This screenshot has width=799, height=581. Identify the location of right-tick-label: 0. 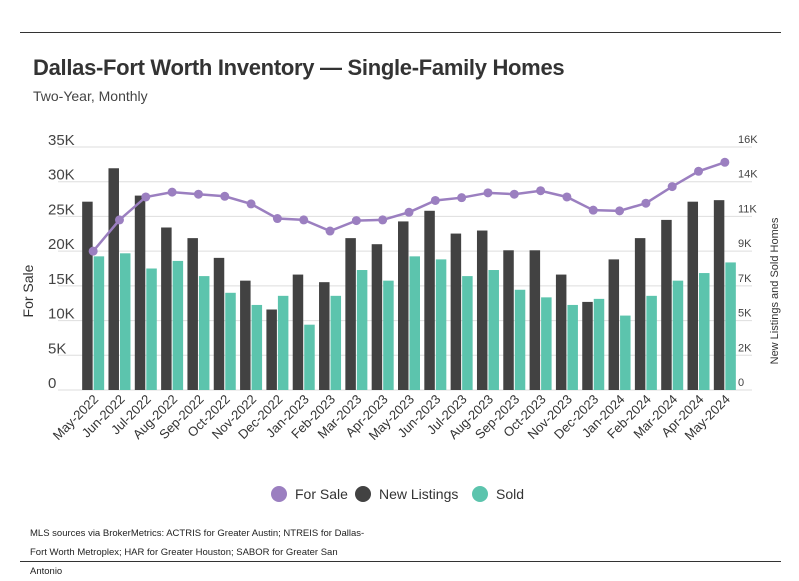
(741, 383).